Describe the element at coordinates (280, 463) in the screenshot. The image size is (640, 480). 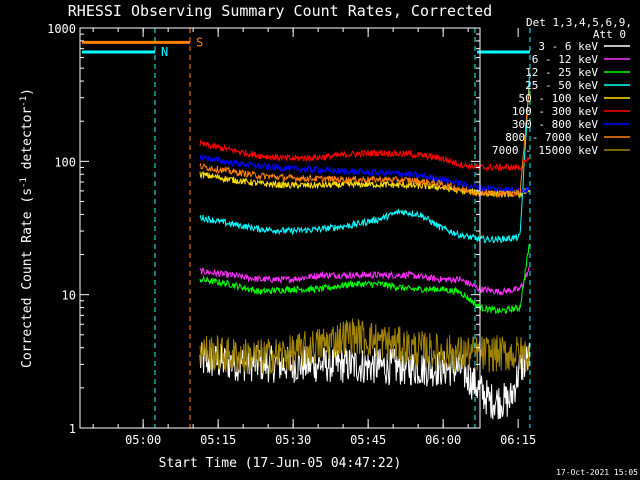
I see `x-axis-label: Start Time (17-Jun-05 04:47:22)` at that location.